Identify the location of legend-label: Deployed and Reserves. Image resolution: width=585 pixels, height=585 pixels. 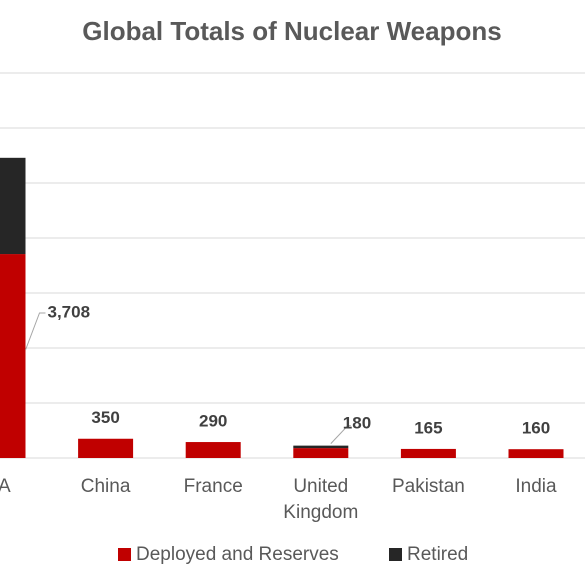
(237, 554).